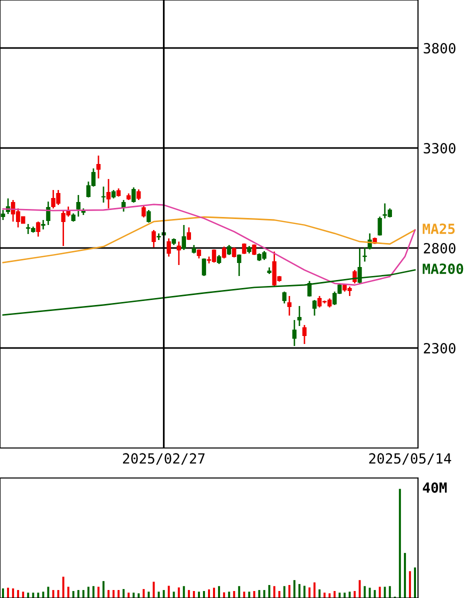 This screenshot has height=598, width=472. I want to click on text: 40M, so click(434, 487).